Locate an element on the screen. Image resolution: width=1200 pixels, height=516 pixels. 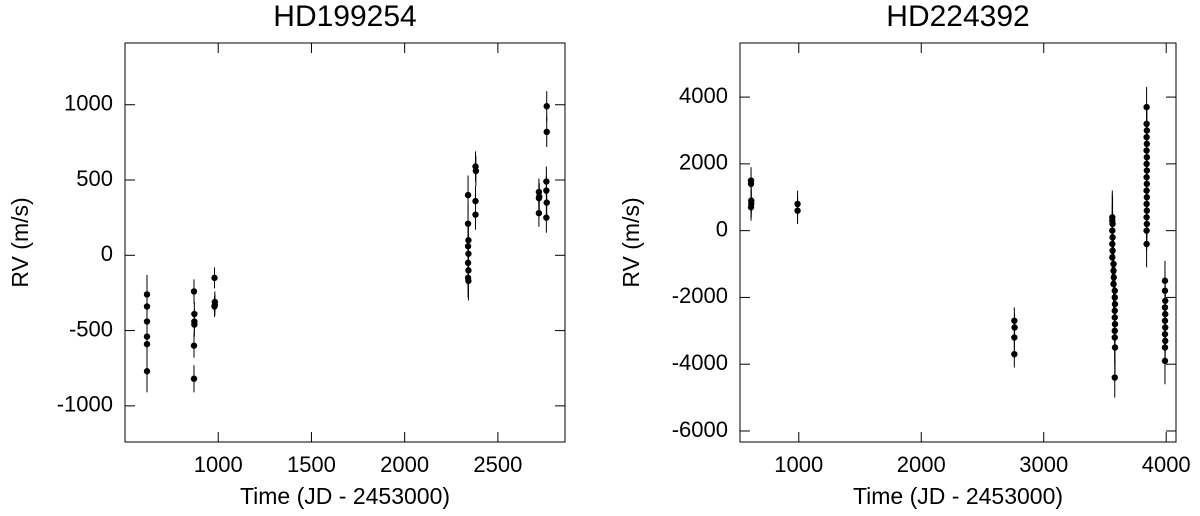
y-tick-label: 4000 is located at coordinates (703, 95).